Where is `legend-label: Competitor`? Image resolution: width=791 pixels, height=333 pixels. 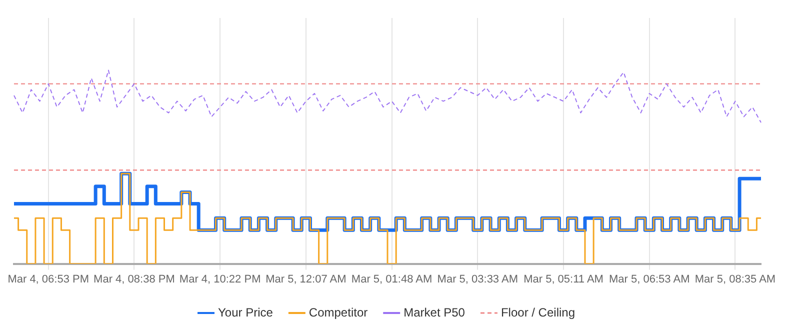 legend-label: Competitor is located at coordinates (338, 312).